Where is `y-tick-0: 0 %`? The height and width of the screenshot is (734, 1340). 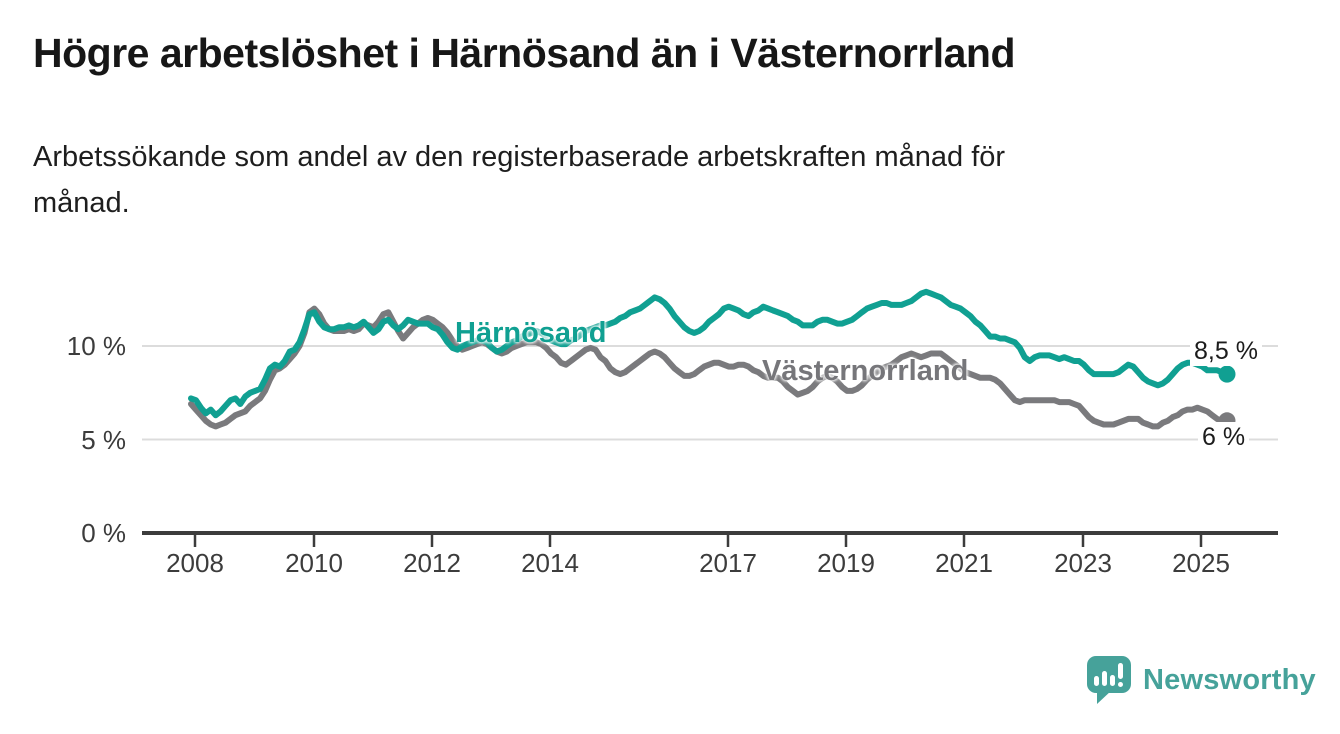
y-tick-0: 0 % is located at coordinates (103, 533).